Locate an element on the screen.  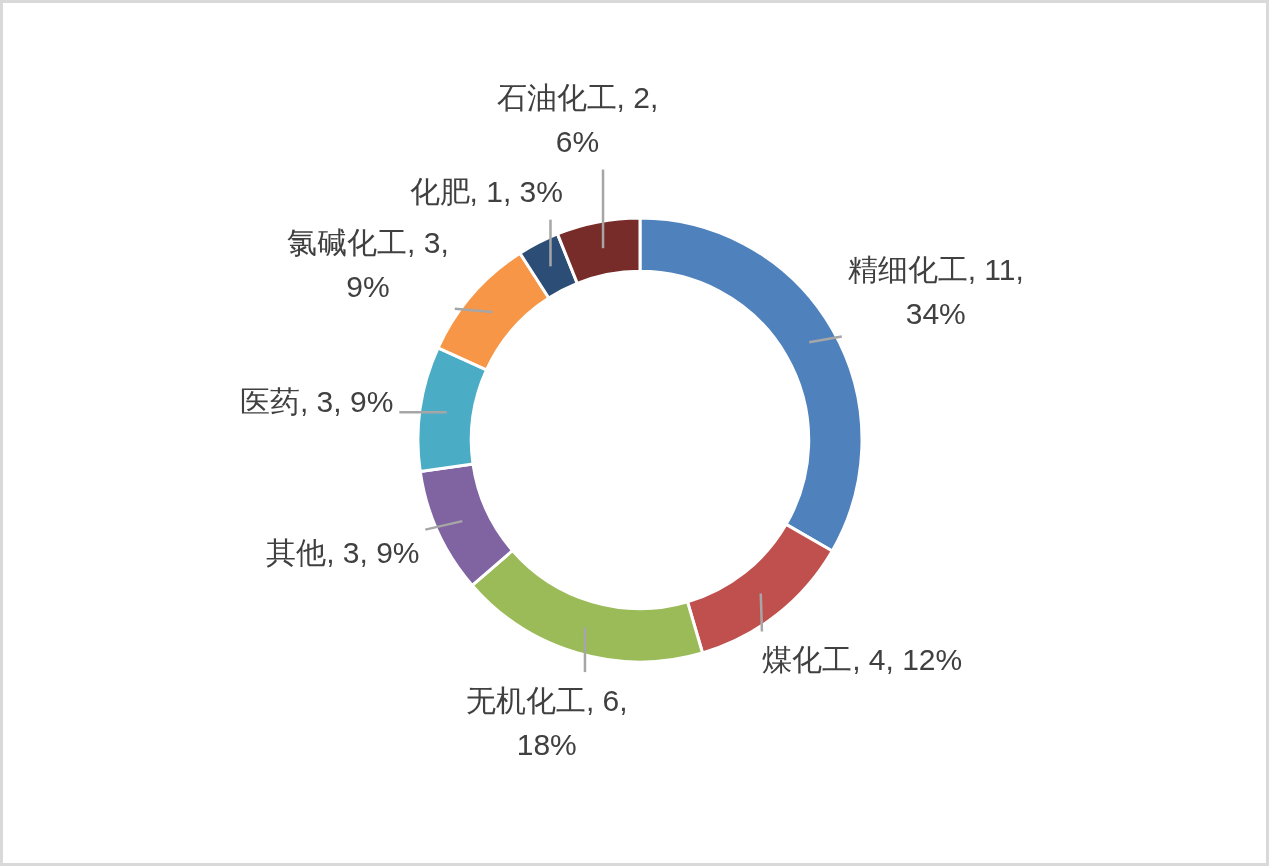
slice-label: 无机化工, 6, 18% is located at coordinates (546, 722).